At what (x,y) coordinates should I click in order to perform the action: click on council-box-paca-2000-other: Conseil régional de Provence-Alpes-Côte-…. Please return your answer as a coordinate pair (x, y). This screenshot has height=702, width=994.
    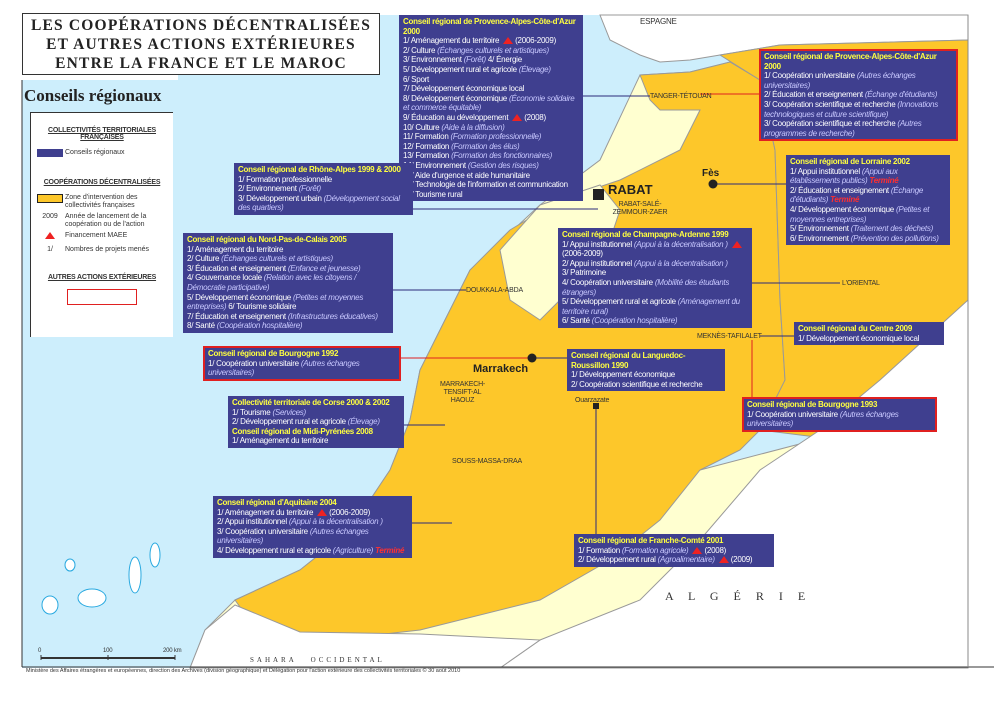
    Looking at the image, I should click on (858, 95).